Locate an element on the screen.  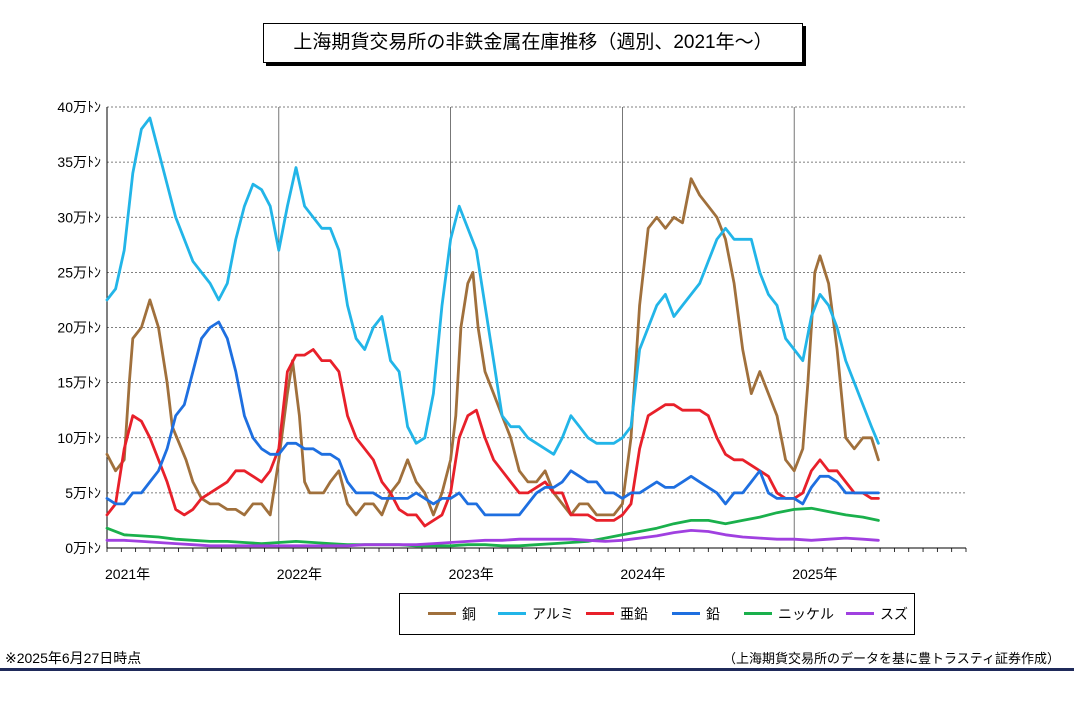
y-tick-label: 35万ﾄﾝ is located at coordinates (79, 162).